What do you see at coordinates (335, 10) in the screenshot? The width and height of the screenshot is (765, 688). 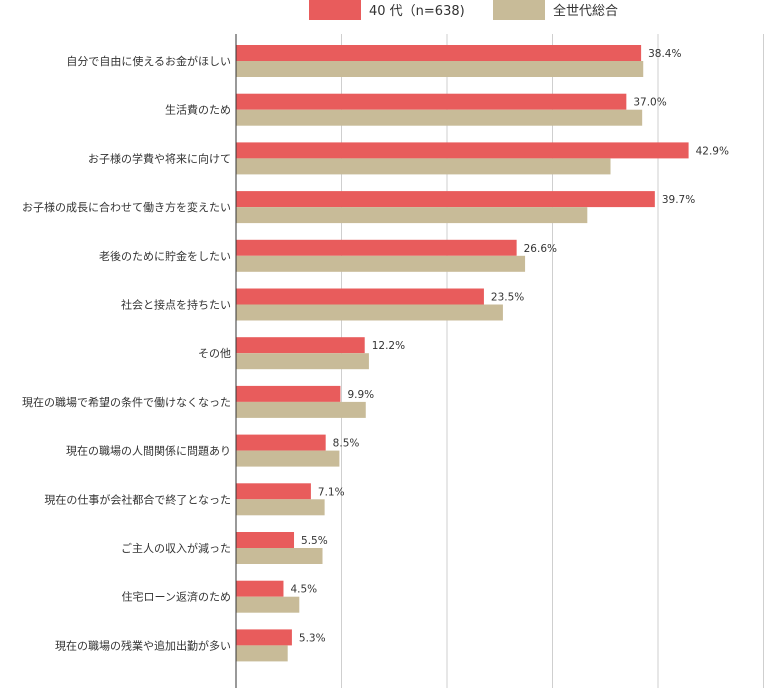 I see `legend-swatch-40s` at bounding box center [335, 10].